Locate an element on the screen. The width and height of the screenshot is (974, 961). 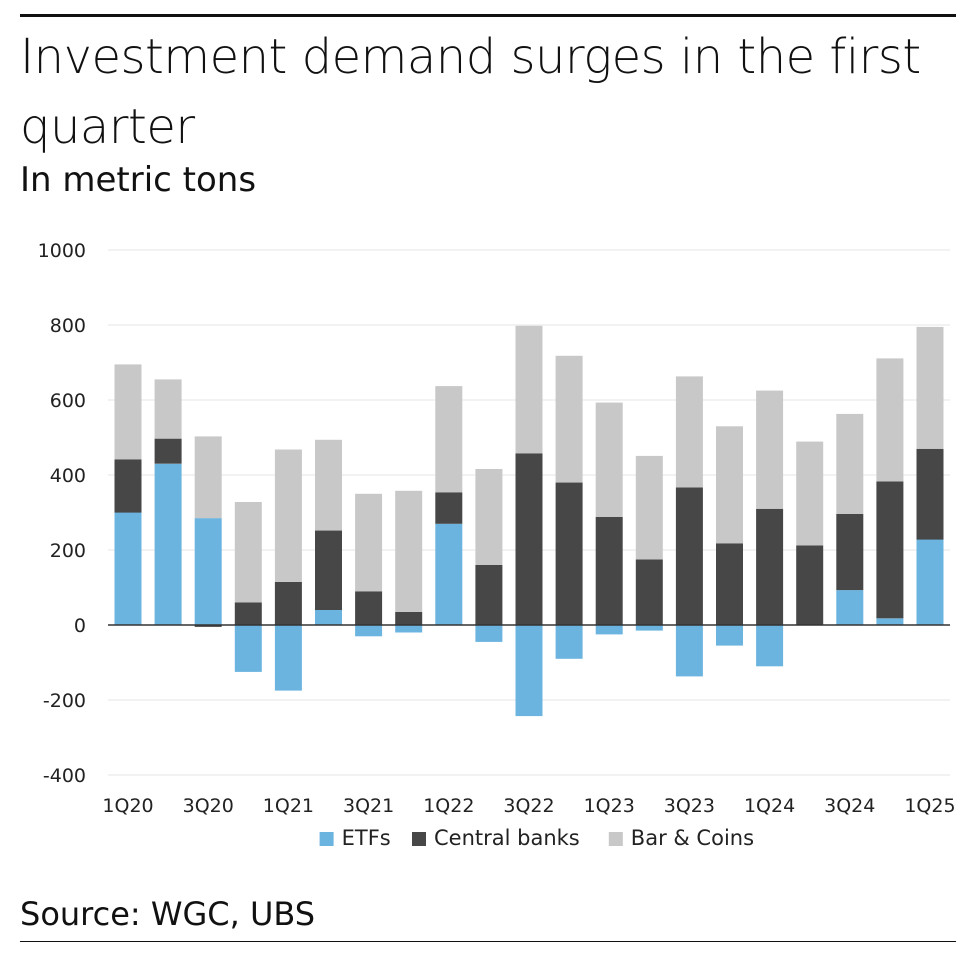
x-tick-label: 1Q23 is located at coordinates (609, 806).